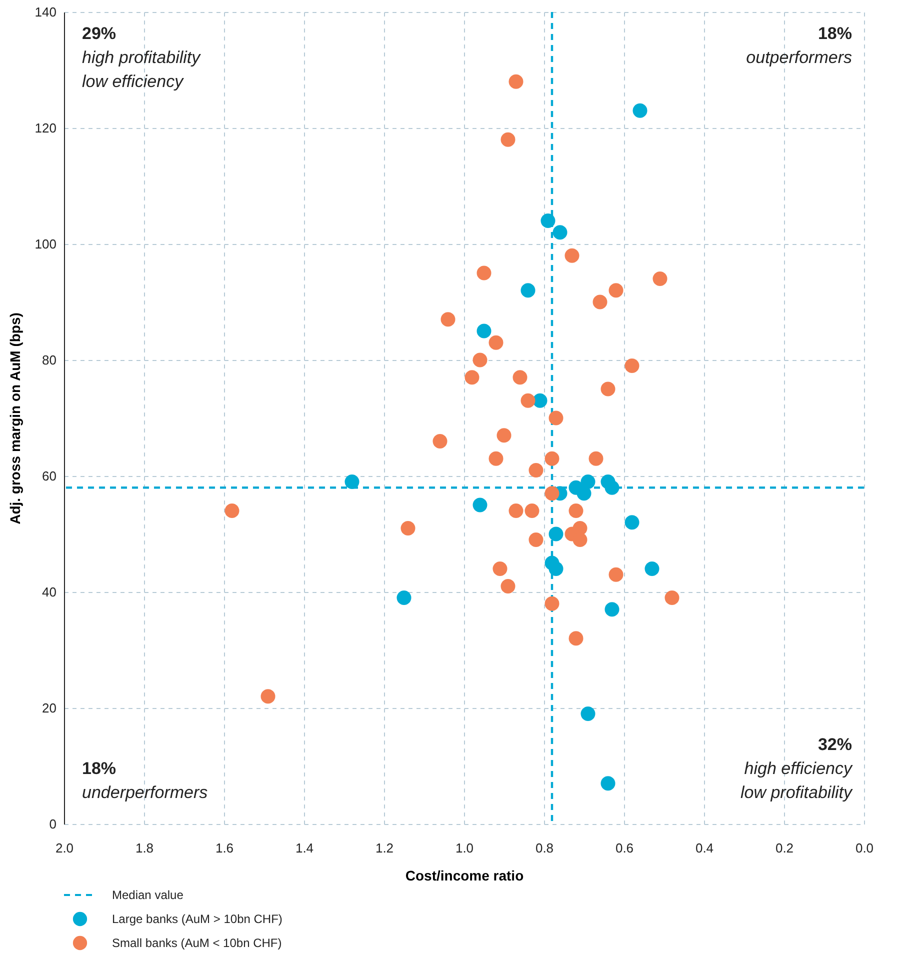  What do you see at coordinates (49, 360) in the screenshot?
I see `y-tick-label: 80` at bounding box center [49, 360].